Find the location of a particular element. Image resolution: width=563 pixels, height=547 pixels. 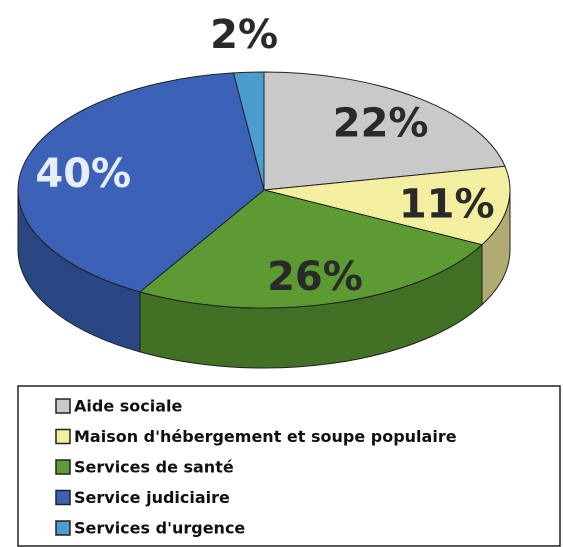

legend-label: Service judiciaire is located at coordinates (152, 497).